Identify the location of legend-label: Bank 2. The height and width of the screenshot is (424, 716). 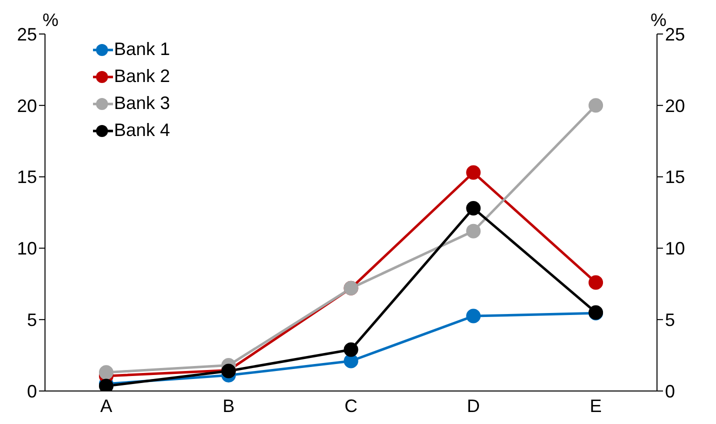
(142, 76).